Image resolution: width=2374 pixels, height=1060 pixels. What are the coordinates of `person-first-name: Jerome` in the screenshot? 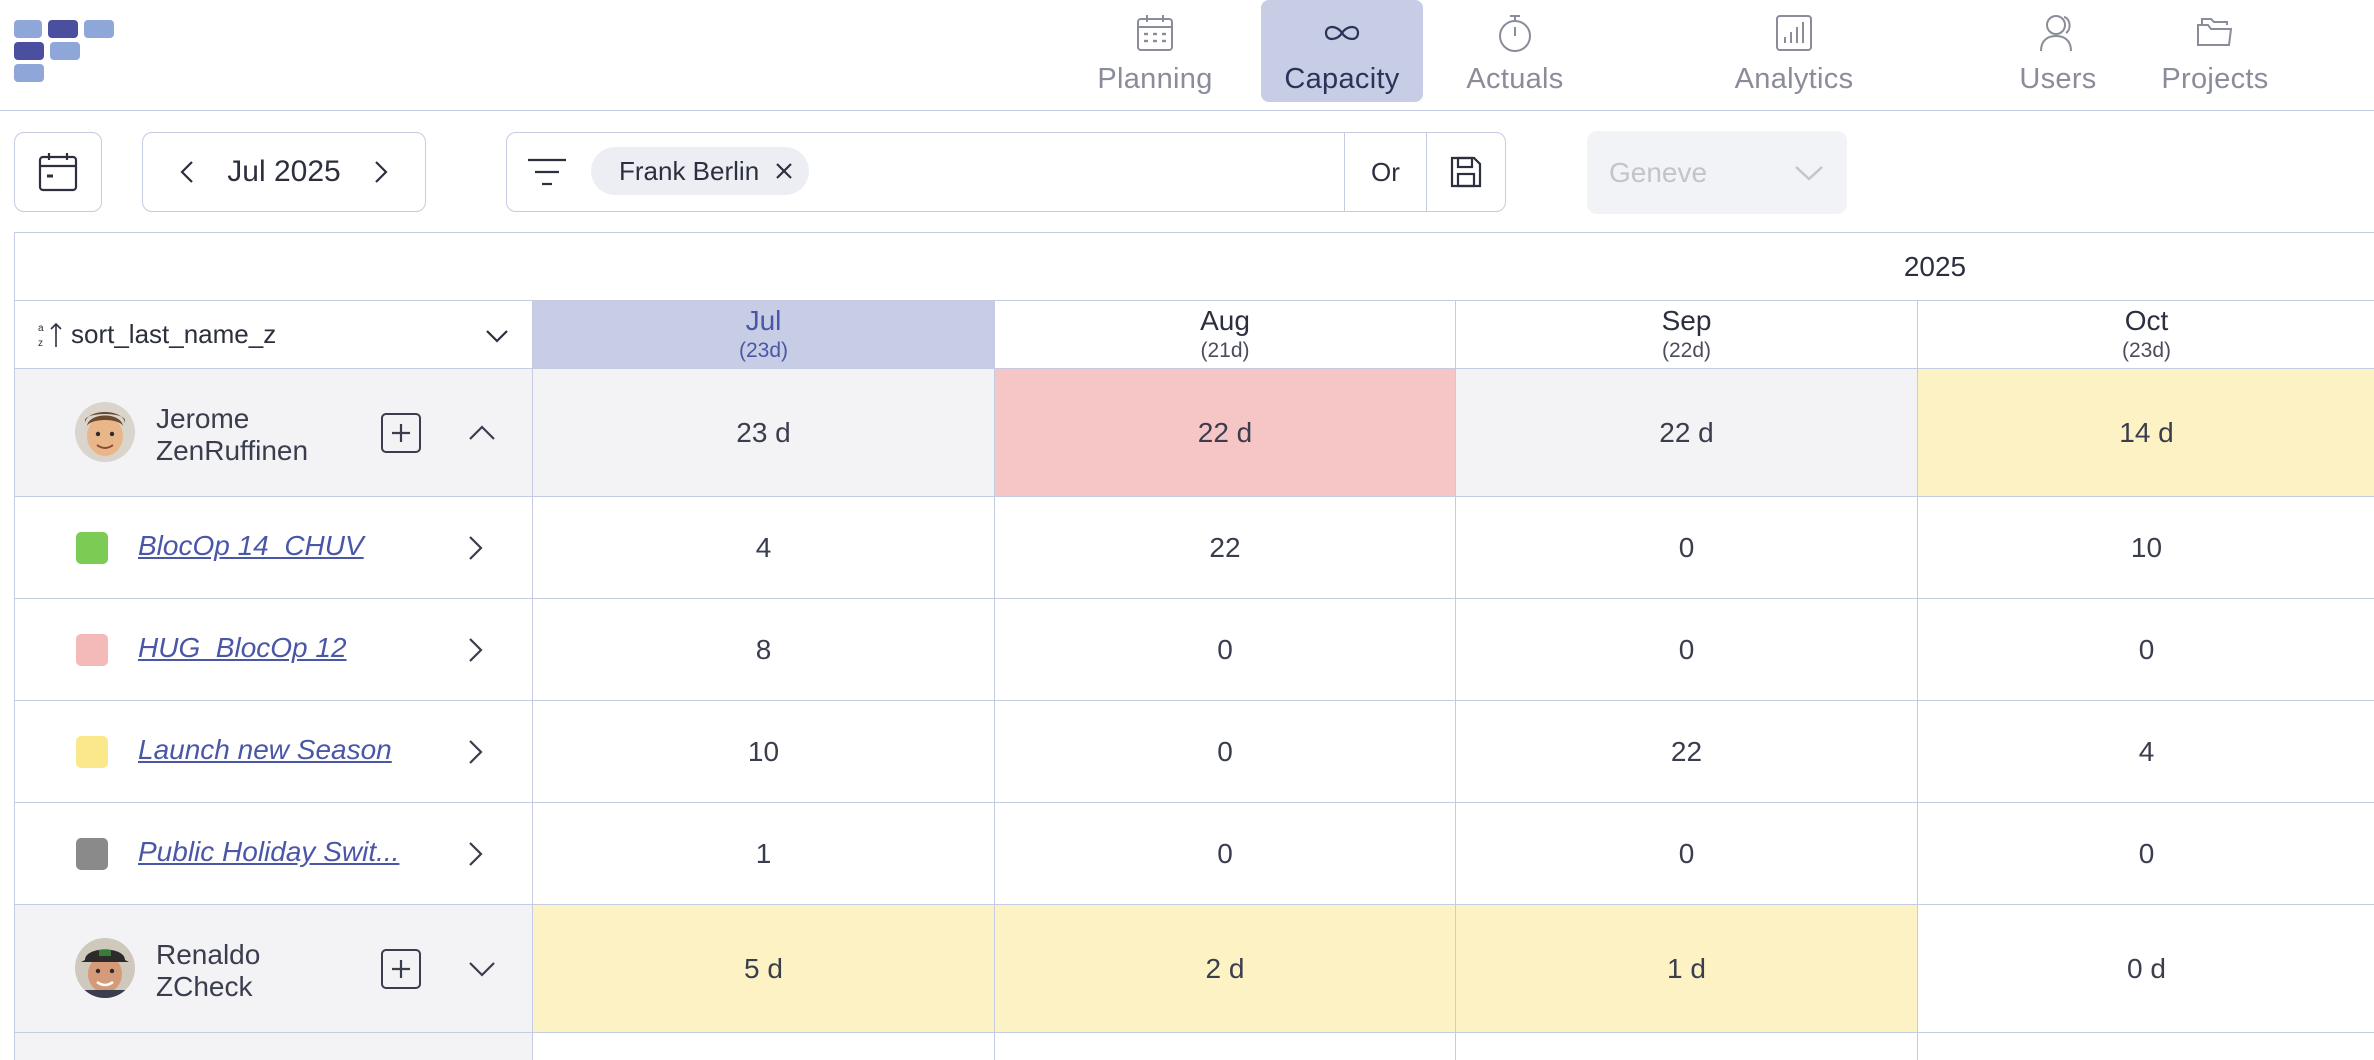 It's located at (203, 418).